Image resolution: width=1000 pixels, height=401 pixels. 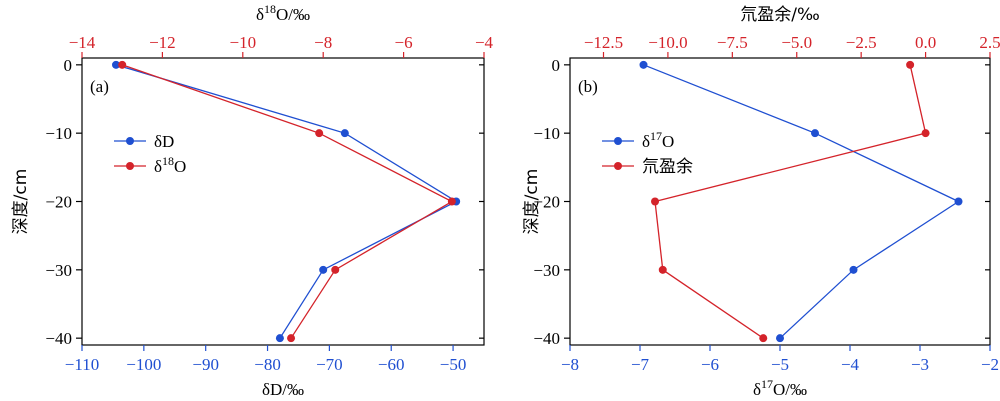 I want to click on panel-b-legend-label: δ17O, so click(x=658, y=140).